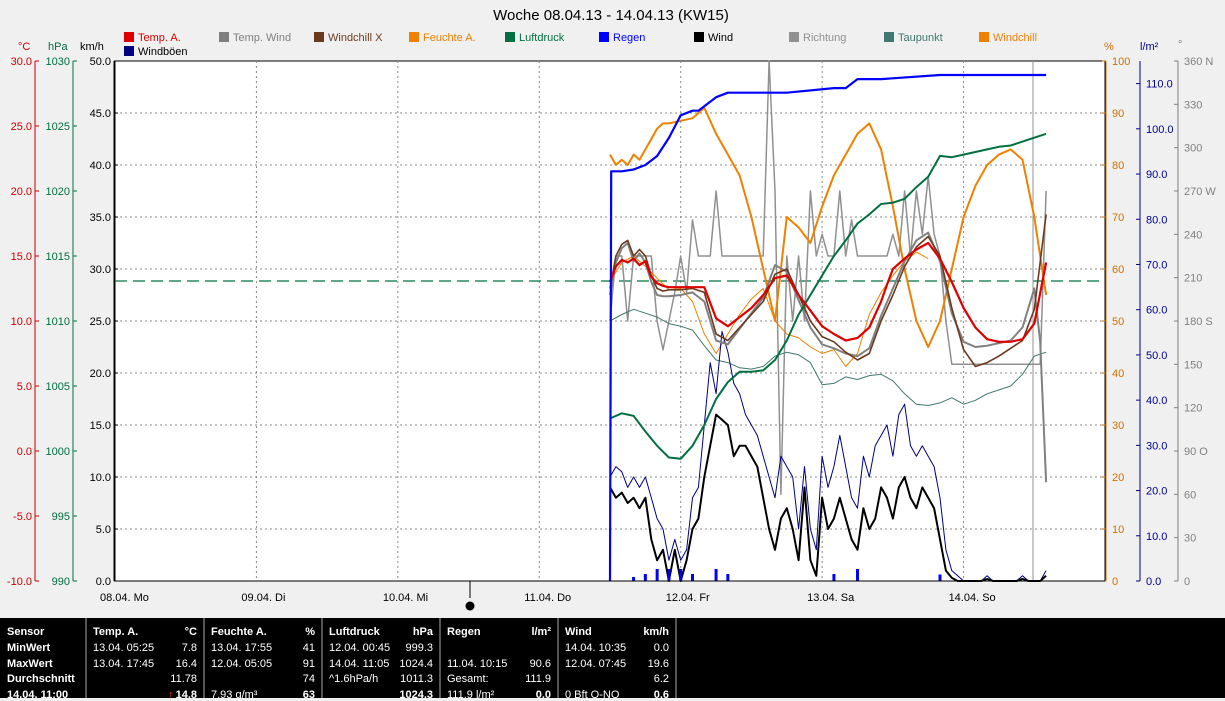 This screenshot has width=1225, height=701. Describe the element at coordinates (416, 679) in the screenshot. I see `stats-cell-value: 1011.3` at that location.